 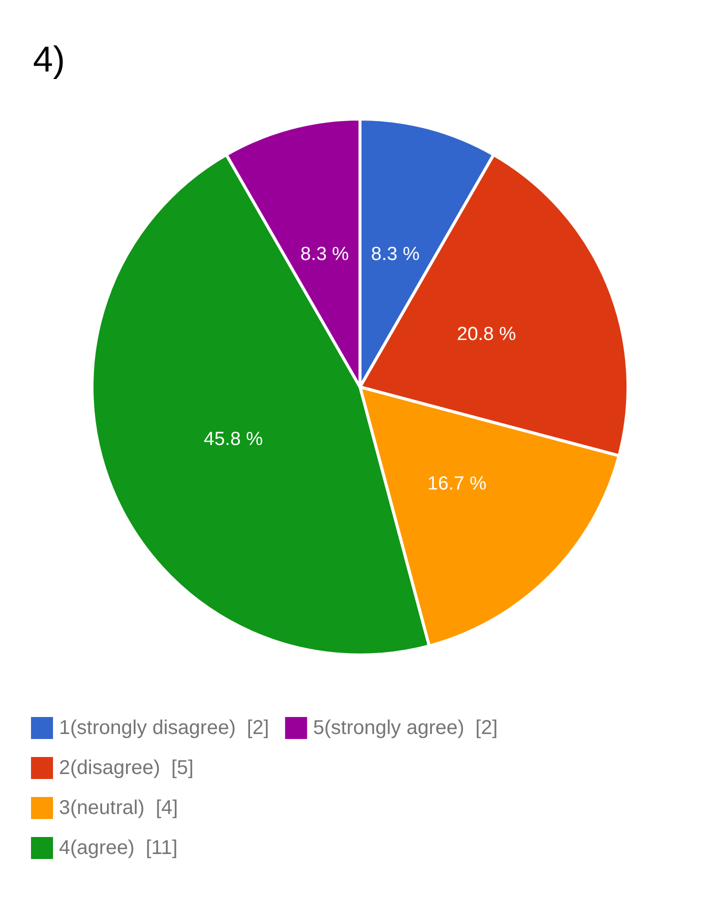 I want to click on legend-label: 3(neutral) [4], so click(x=118, y=808).